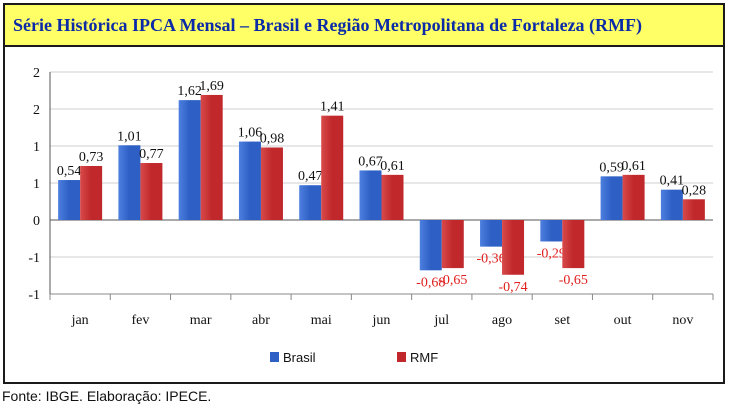 The height and width of the screenshot is (412, 732). What do you see at coordinates (332, 167) in the screenshot?
I see `bar-rmf-mai` at bounding box center [332, 167].